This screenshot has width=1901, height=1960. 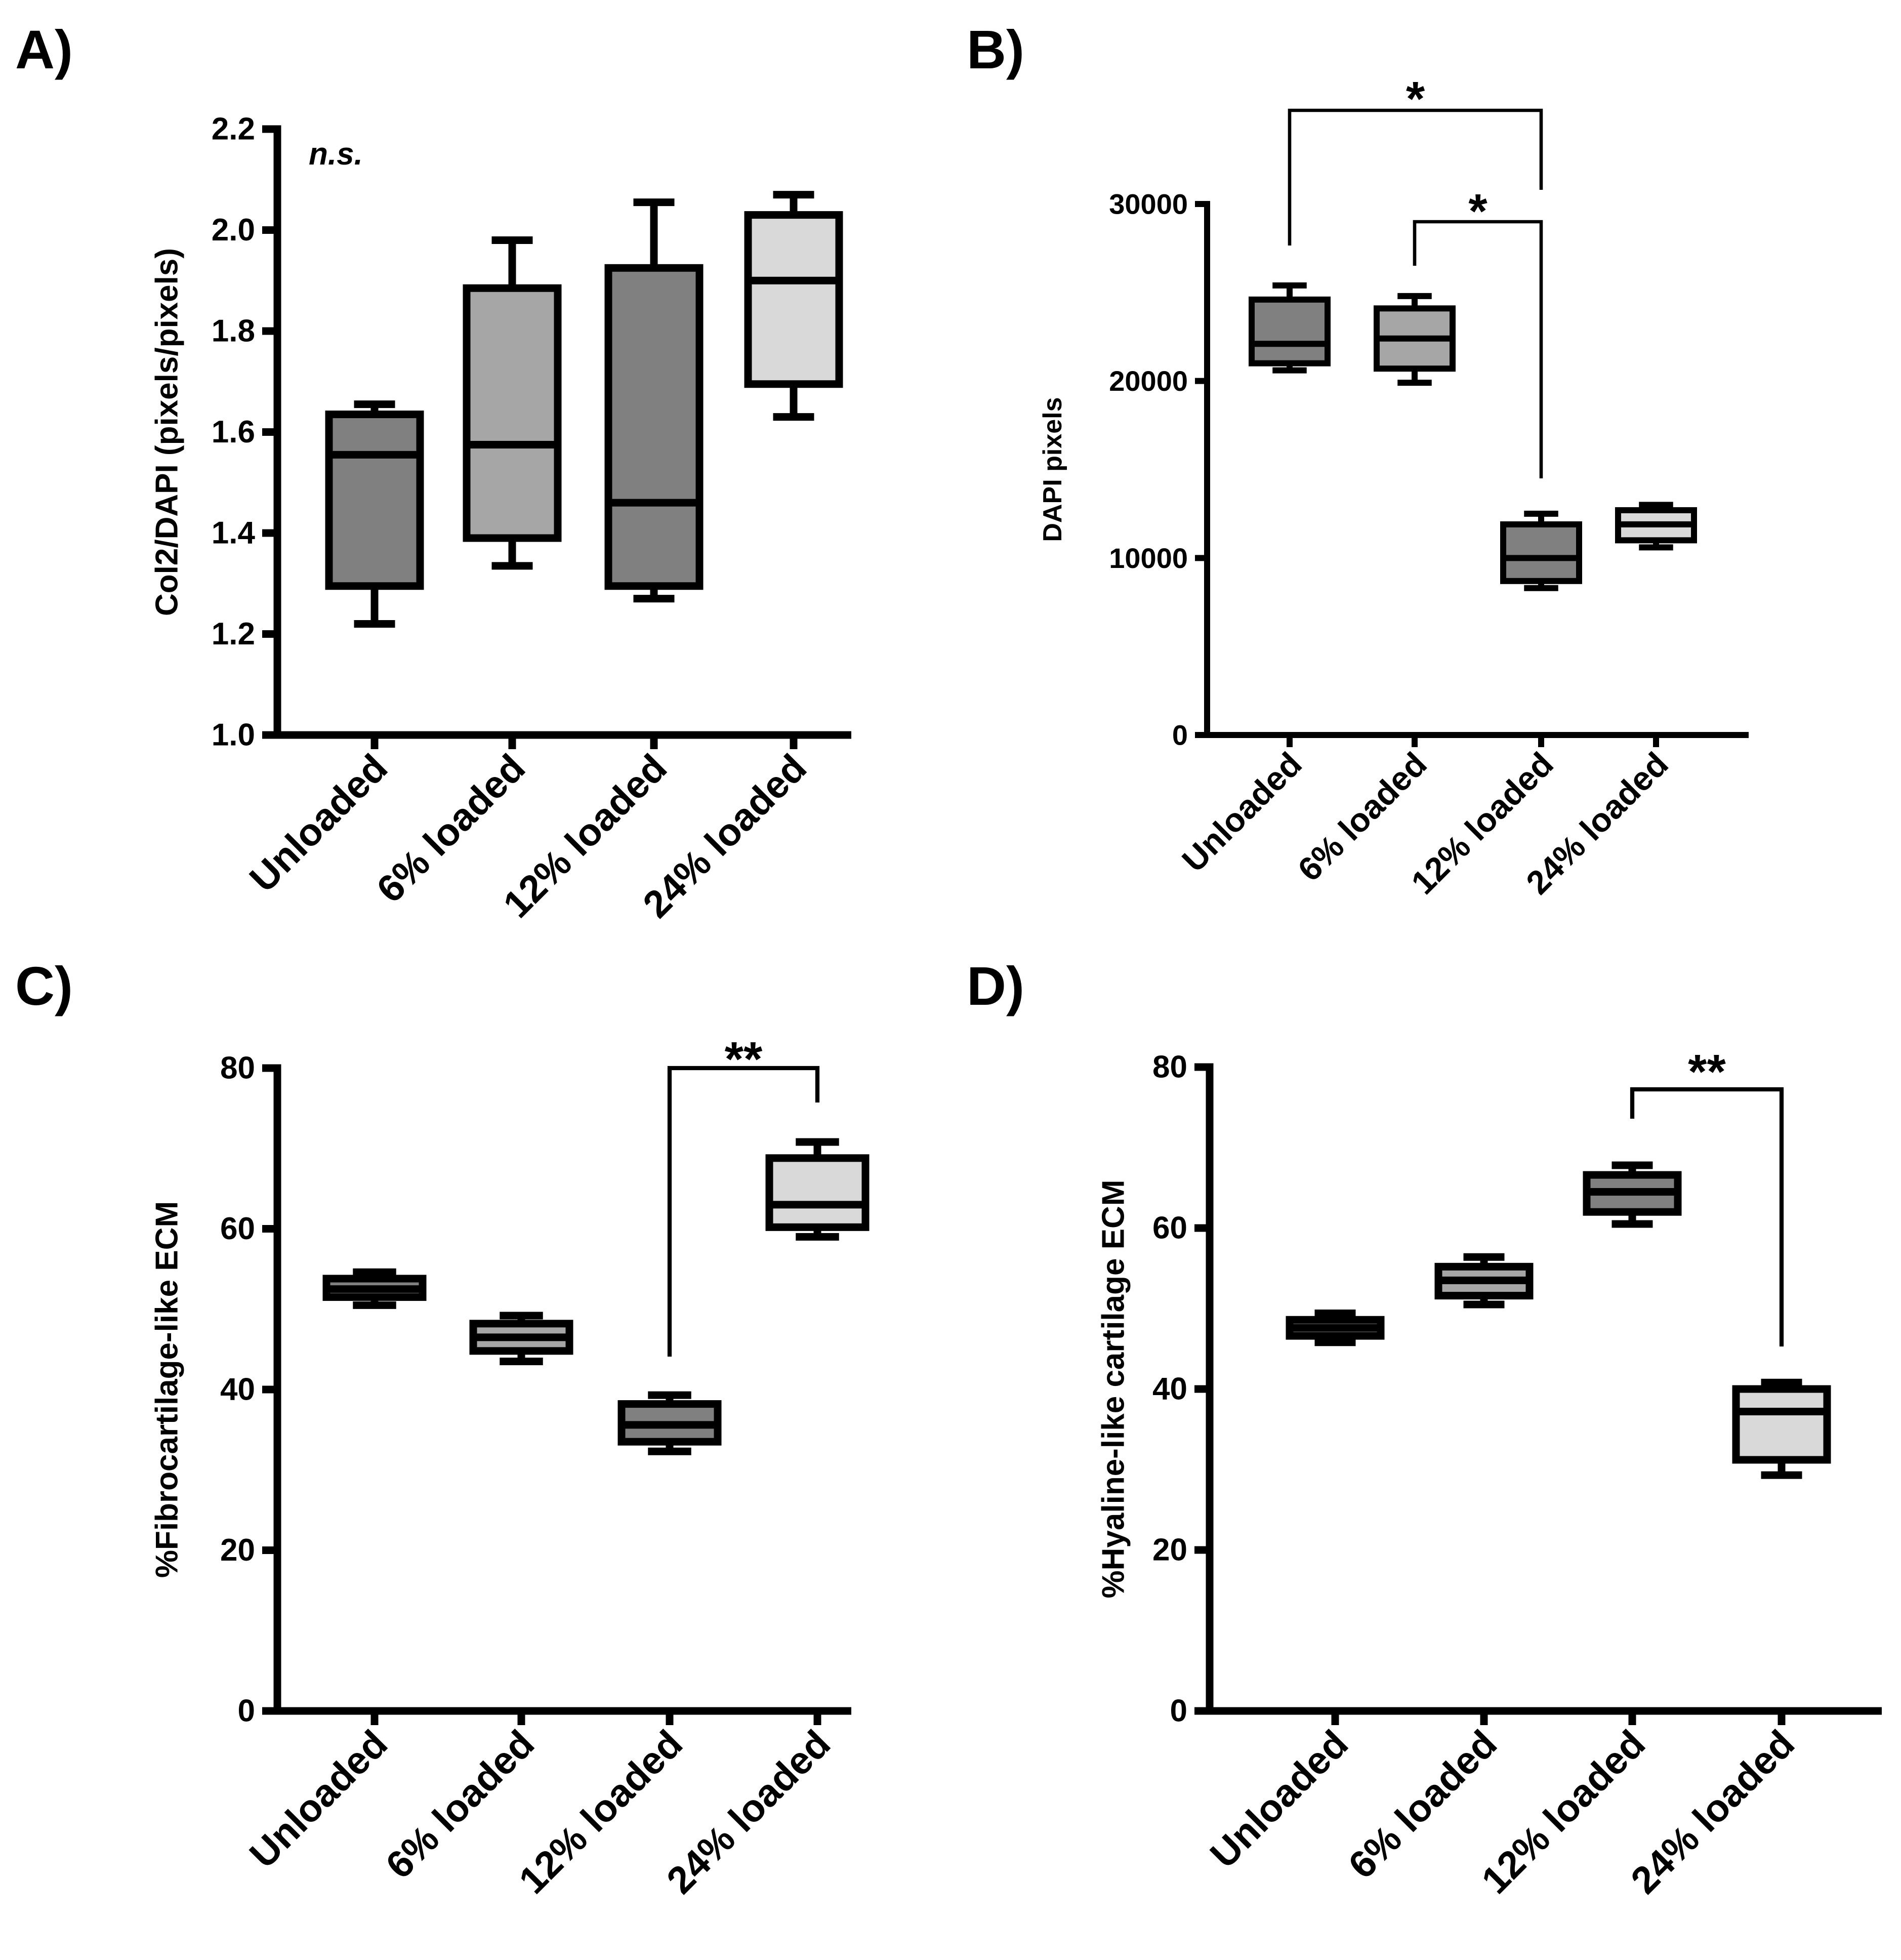 What do you see at coordinates (1052, 469) in the screenshot?
I see `y-axis-title: DAPI pixels` at bounding box center [1052, 469].